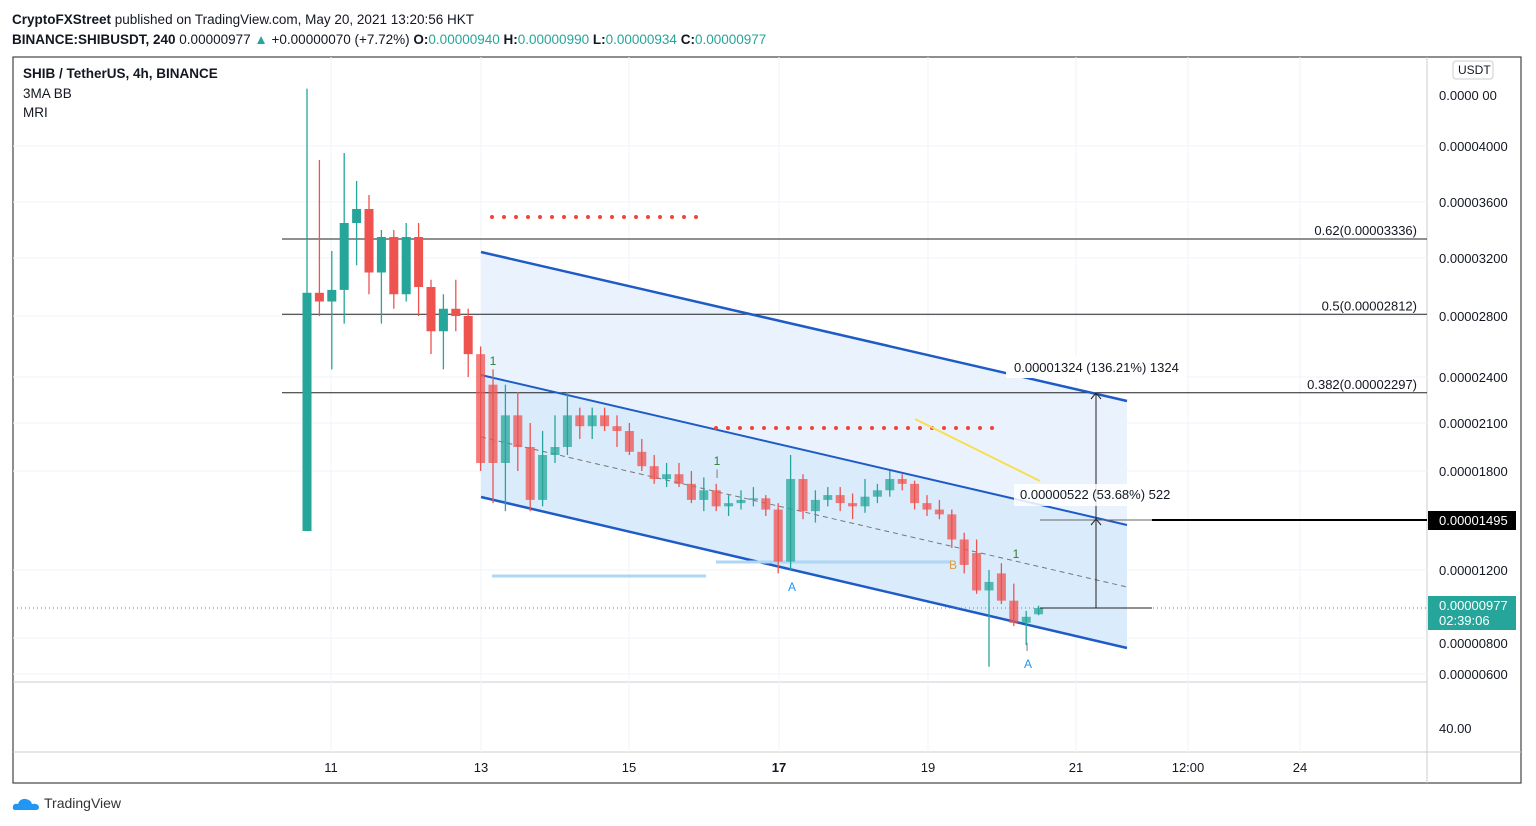 The width and height of the screenshot is (1536, 826). What do you see at coordinates (1096, 367) in the screenshot?
I see `measure-label-1: 0.00001324 (136.21%) 1324` at bounding box center [1096, 367].